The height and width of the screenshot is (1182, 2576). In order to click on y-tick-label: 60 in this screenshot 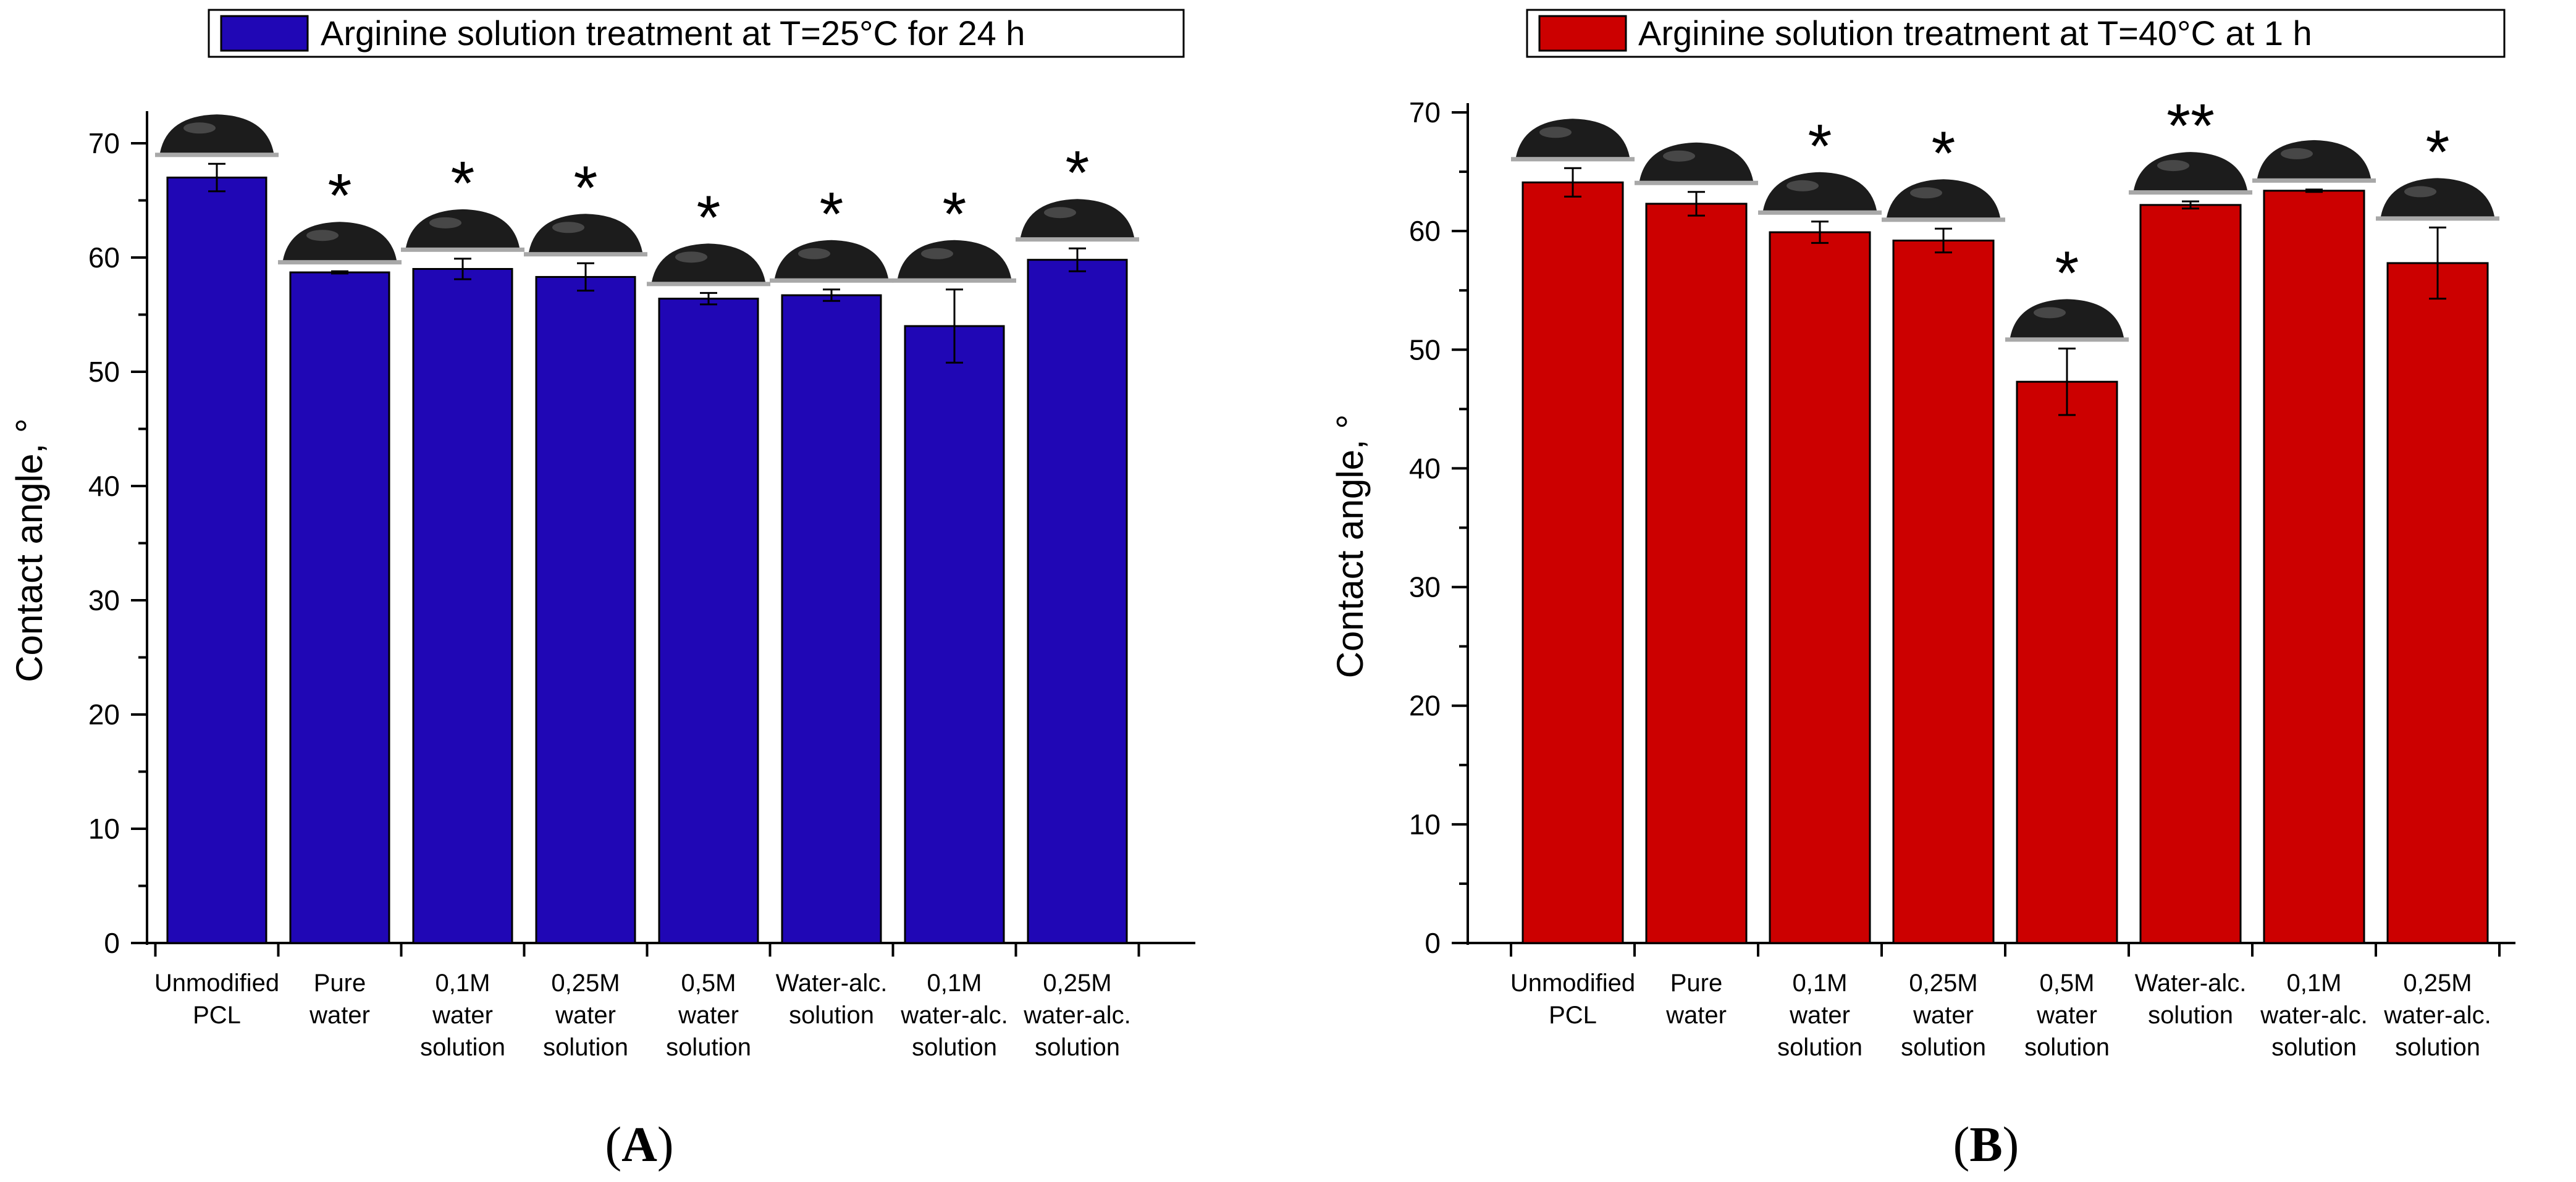, I will do `click(1425, 231)`.